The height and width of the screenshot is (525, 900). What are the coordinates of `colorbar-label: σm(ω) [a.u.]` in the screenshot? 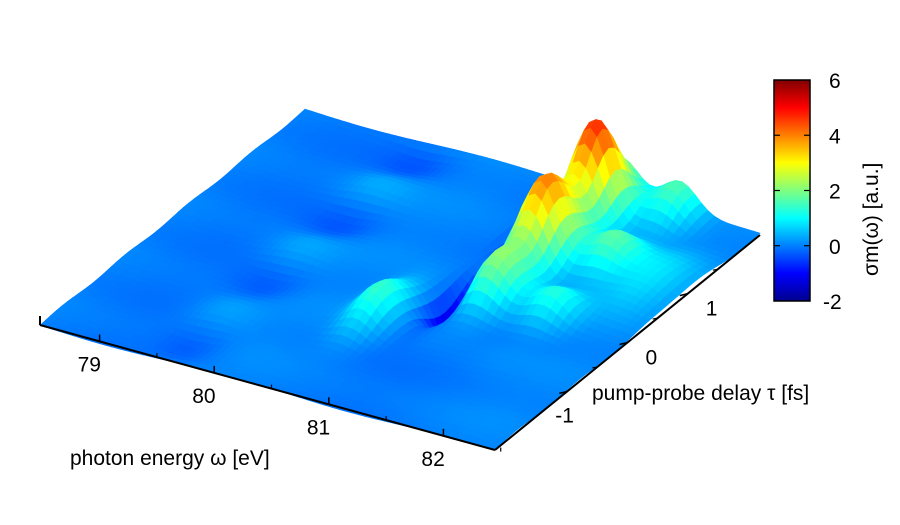 It's located at (871, 219).